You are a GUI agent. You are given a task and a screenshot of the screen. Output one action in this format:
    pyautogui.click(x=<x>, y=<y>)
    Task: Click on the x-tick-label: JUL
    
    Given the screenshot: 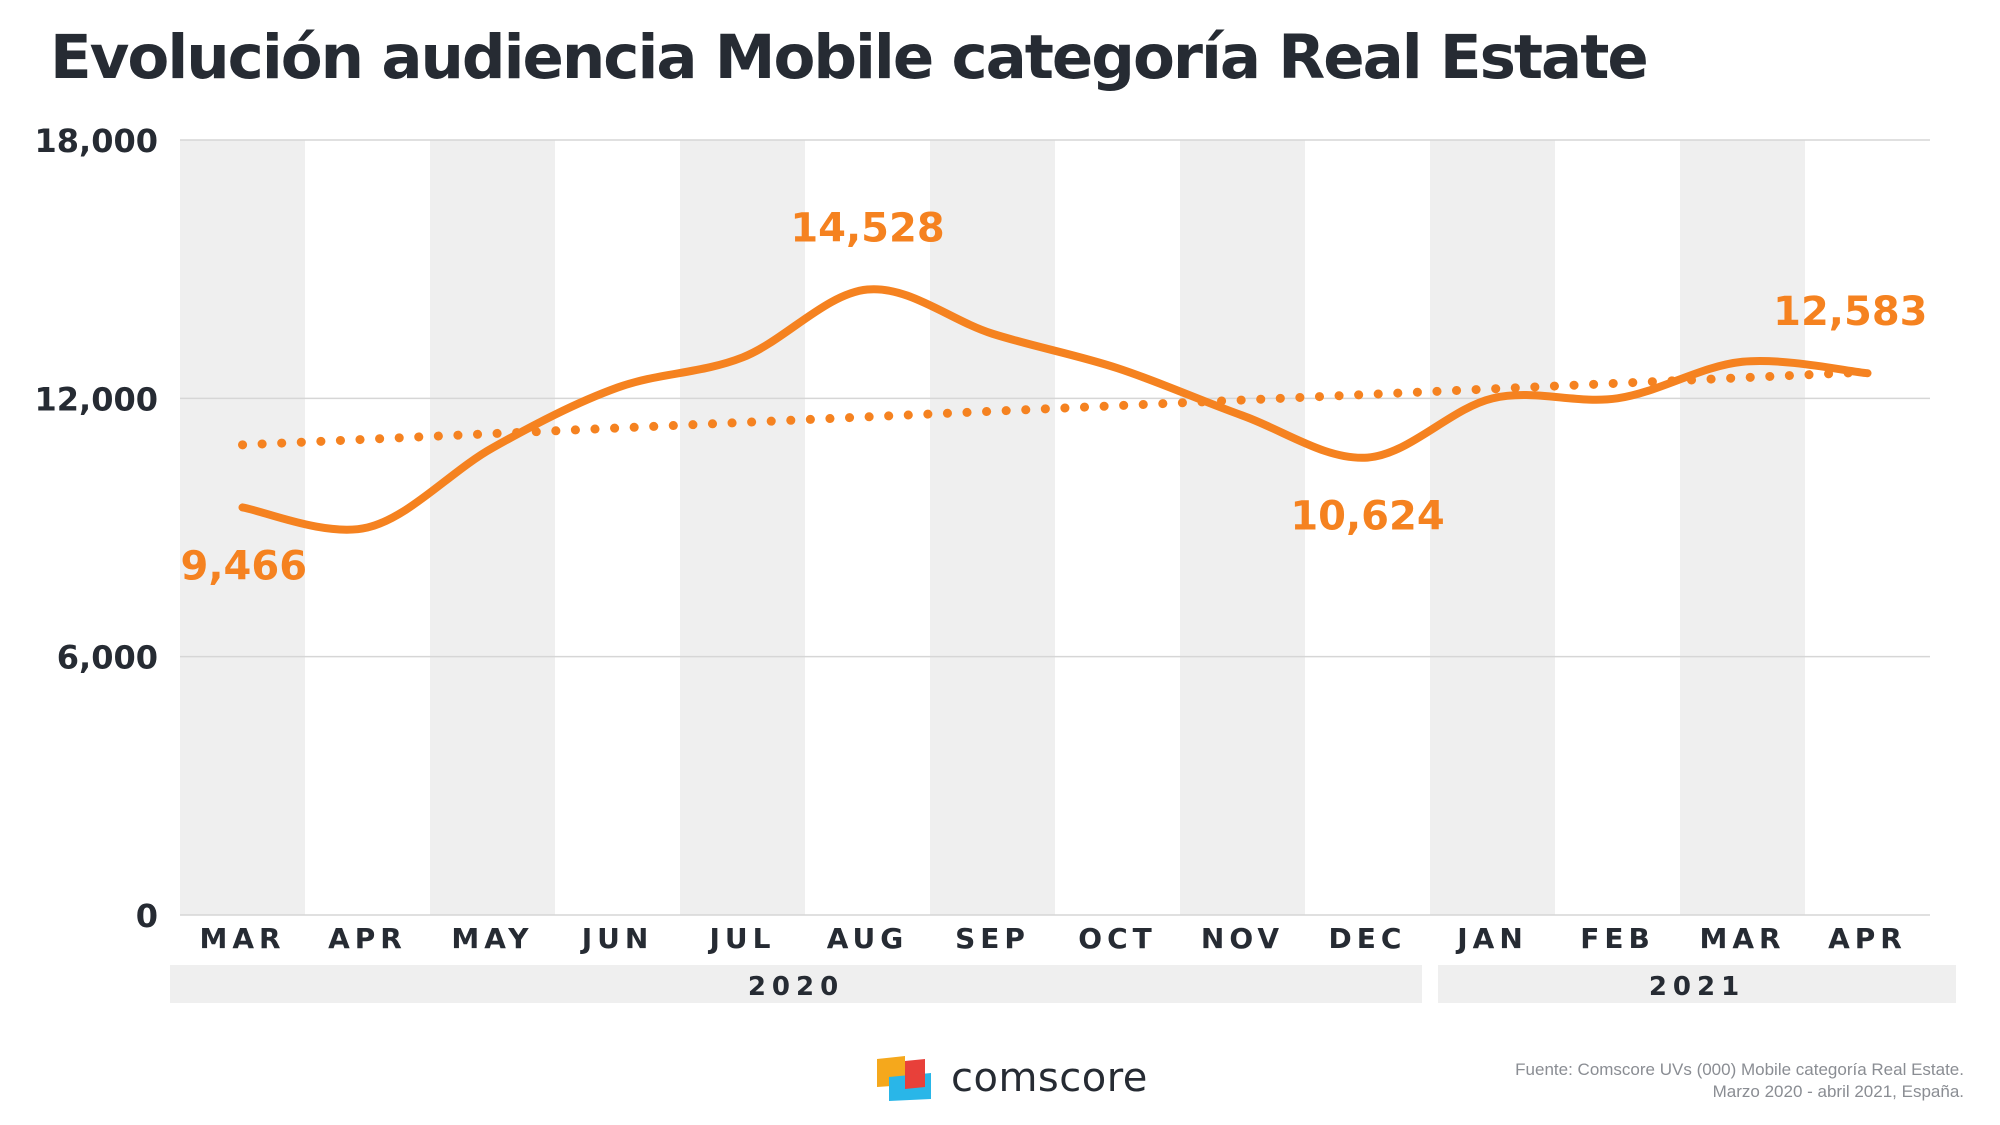 What is the action you would take?
    pyautogui.click(x=742, y=938)
    